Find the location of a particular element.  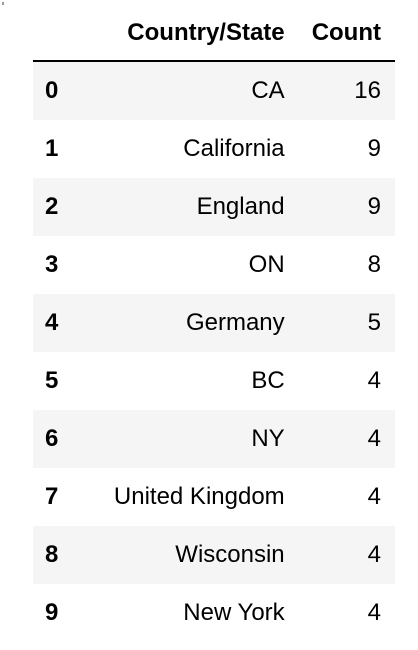

index-column-header is located at coordinates (59, 33).